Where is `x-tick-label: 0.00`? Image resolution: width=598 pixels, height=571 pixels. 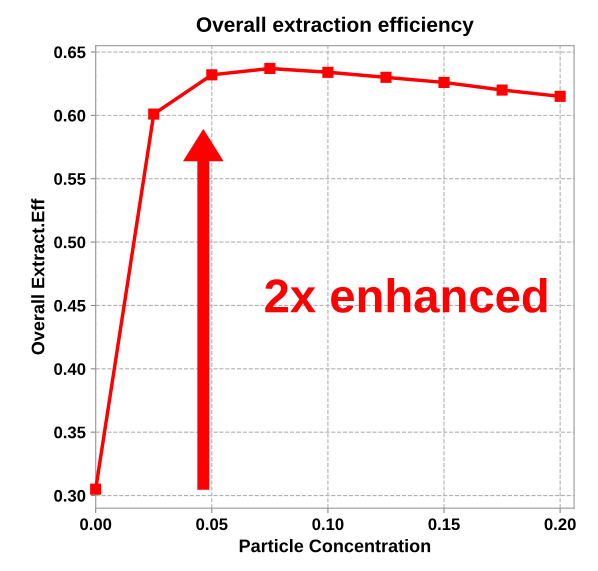 x-tick-label: 0.00 is located at coordinates (96, 524).